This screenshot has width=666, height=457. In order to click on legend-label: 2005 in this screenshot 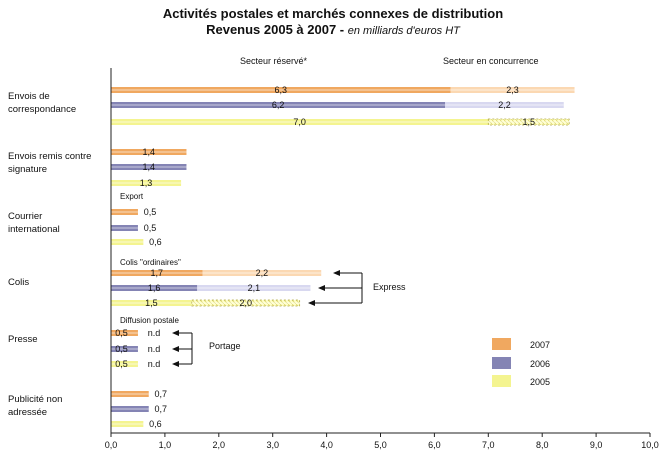, I will do `click(540, 382)`.